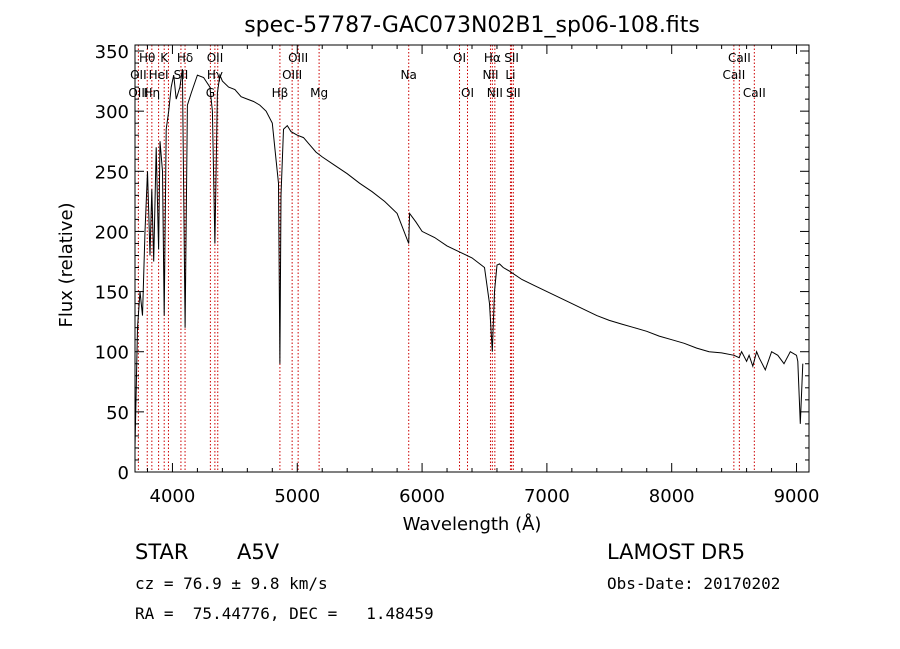 The height and width of the screenshot is (649, 900). What do you see at coordinates (284, 613) in the screenshot?
I see `coordinates: RA = 75.44776, DEC = 1.48459` at bounding box center [284, 613].